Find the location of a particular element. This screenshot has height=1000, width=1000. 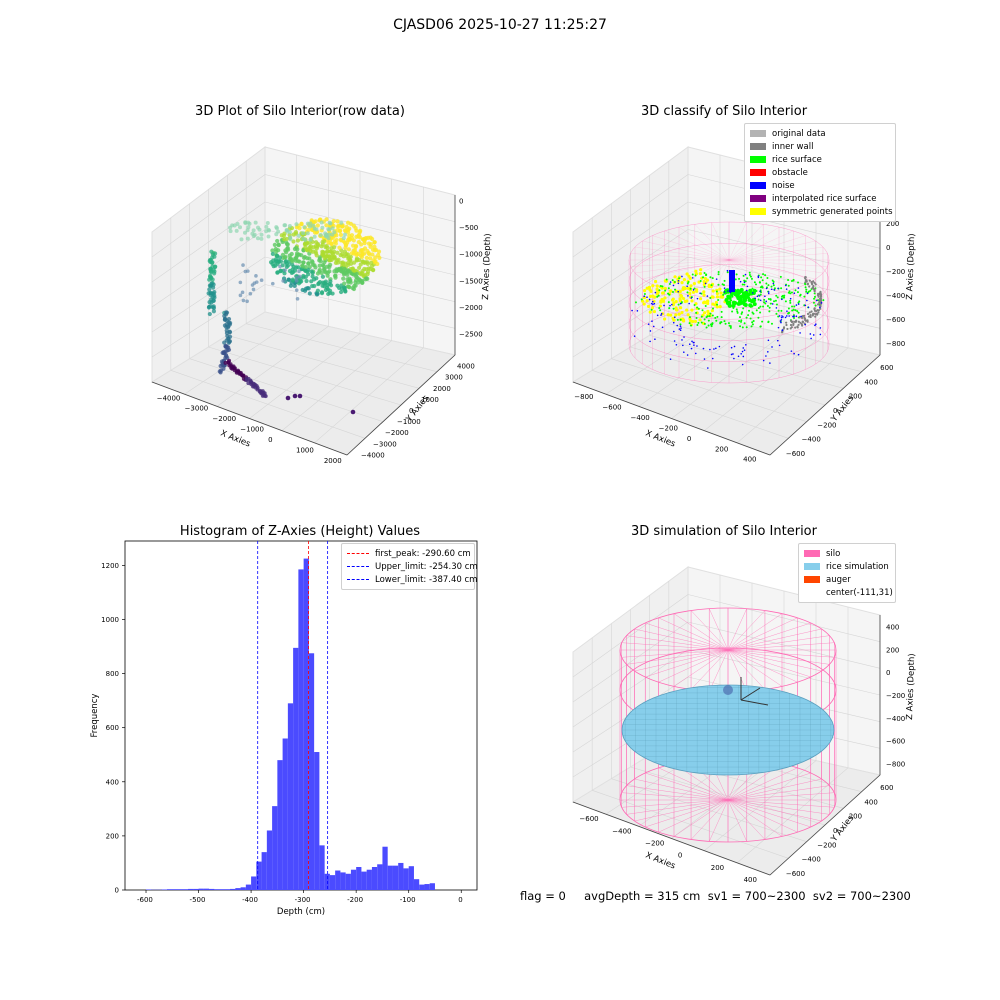

legend-label: interpolated rice surface is located at coordinates (824, 198).